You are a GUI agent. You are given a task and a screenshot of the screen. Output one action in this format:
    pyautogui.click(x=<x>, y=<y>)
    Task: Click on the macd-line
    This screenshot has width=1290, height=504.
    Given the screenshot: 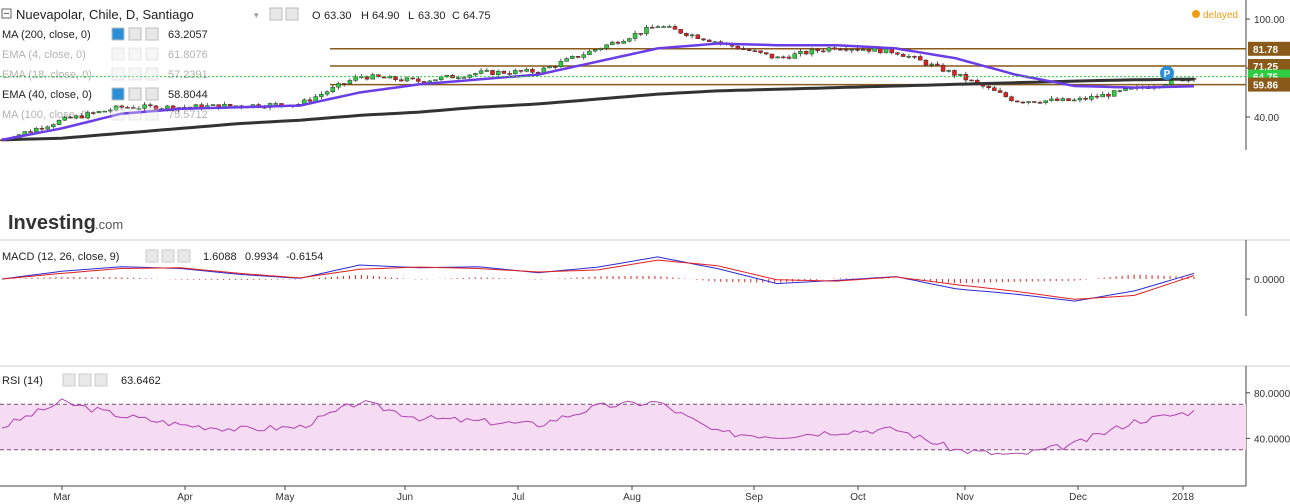 What is the action you would take?
    pyautogui.click(x=598, y=279)
    